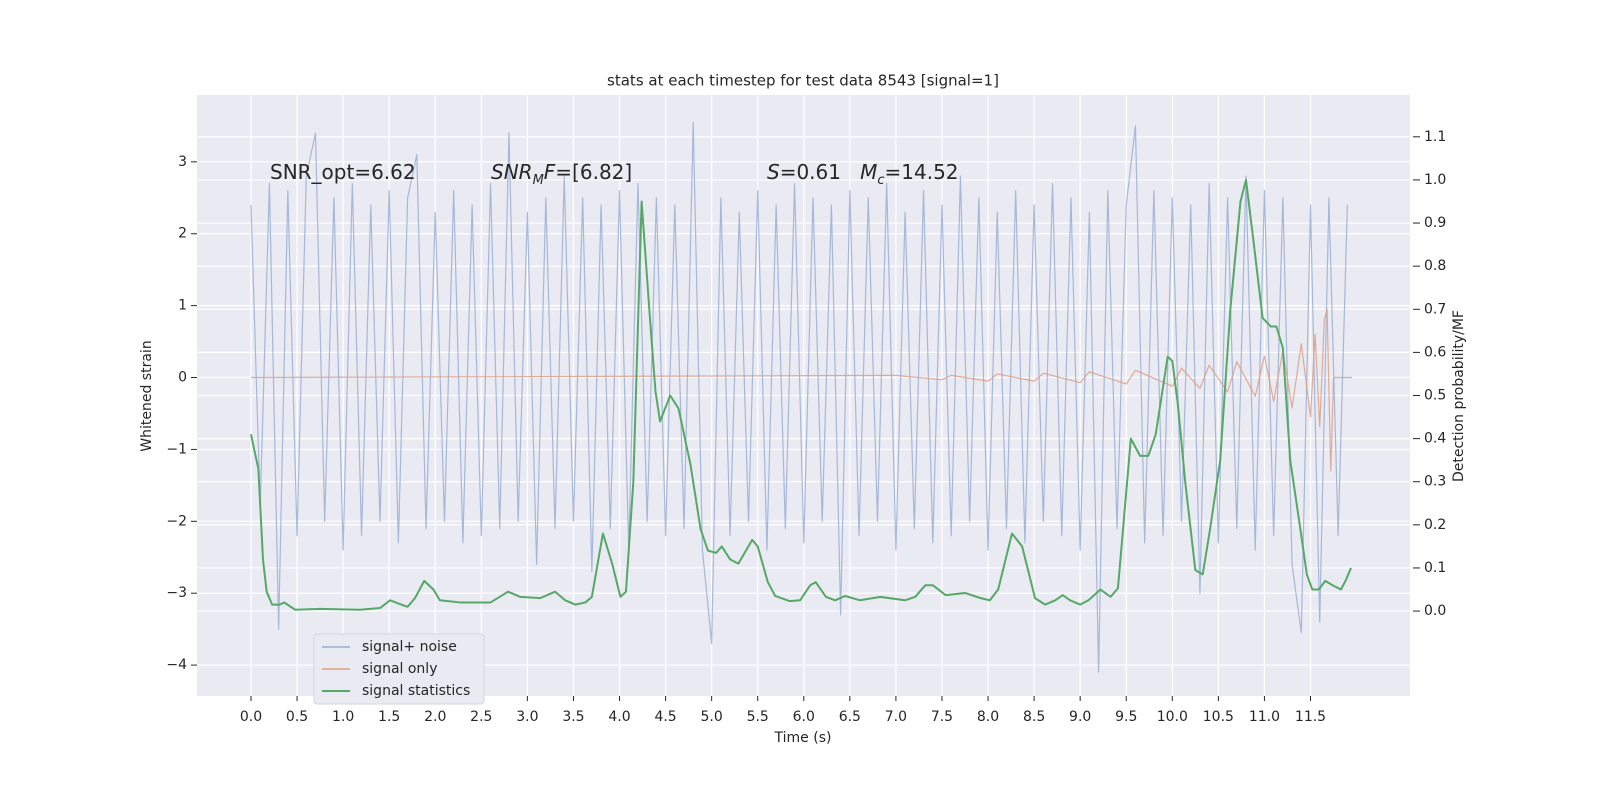 This screenshot has height=800, width=1600. I want to click on legend-label: signal+ noise, so click(409, 647).